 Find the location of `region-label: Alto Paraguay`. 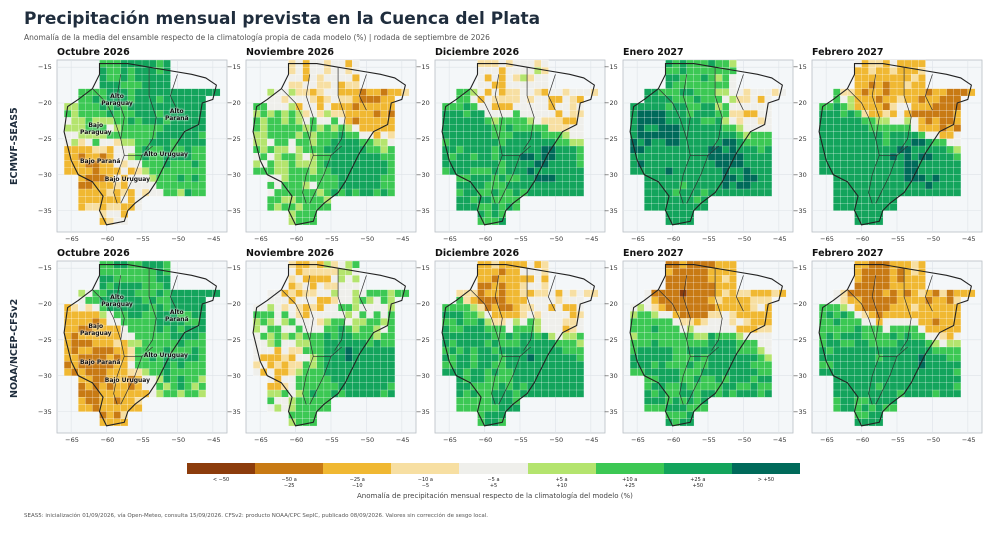

region-label: Alto Paraguay is located at coordinates (117, 100).